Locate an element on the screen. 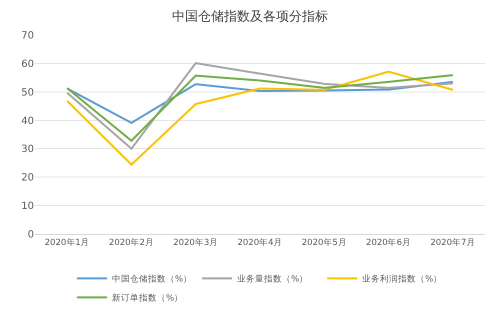 The height and width of the screenshot is (324, 500). y-tick-label: 20 is located at coordinates (27, 178).